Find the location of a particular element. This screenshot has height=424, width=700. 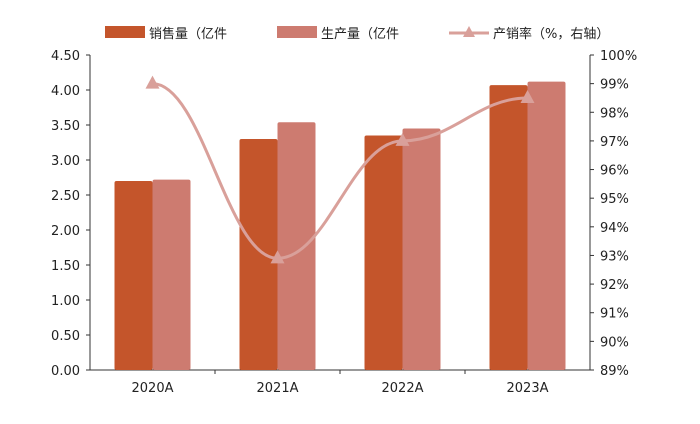

left-tick-label: 4.00 is located at coordinates (65, 91).